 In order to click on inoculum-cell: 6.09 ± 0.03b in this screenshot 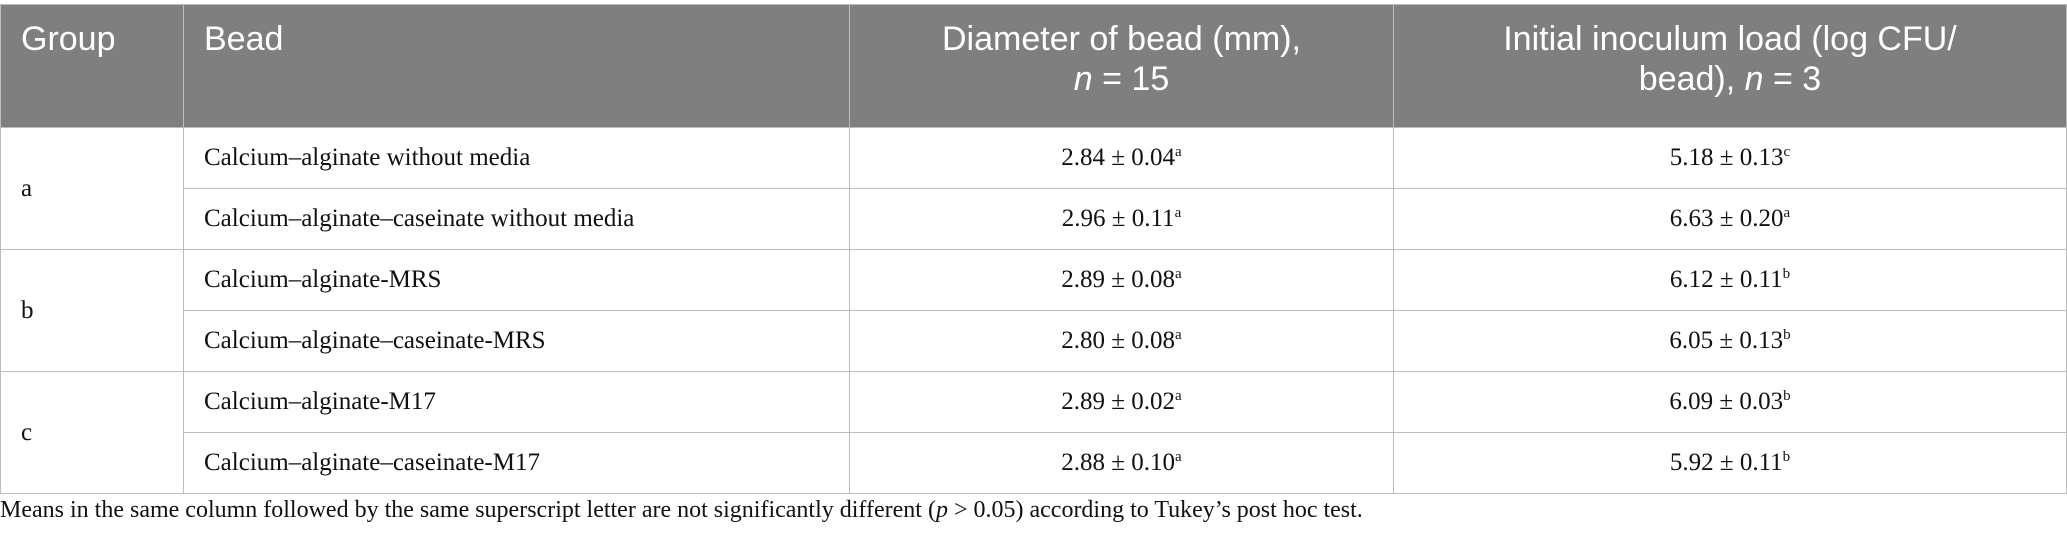, I will do `click(1730, 402)`.